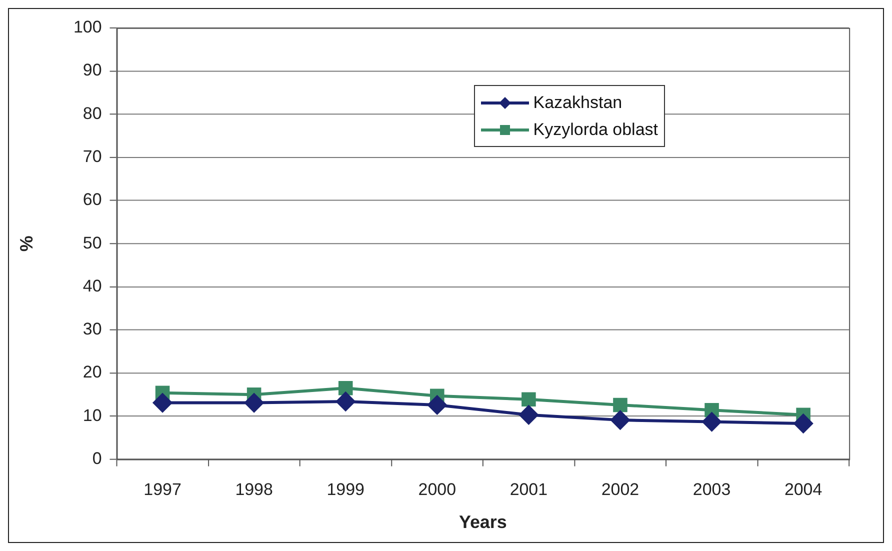 The width and height of the screenshot is (892, 551). What do you see at coordinates (88, 27) in the screenshot?
I see `y-tick-label: 100` at bounding box center [88, 27].